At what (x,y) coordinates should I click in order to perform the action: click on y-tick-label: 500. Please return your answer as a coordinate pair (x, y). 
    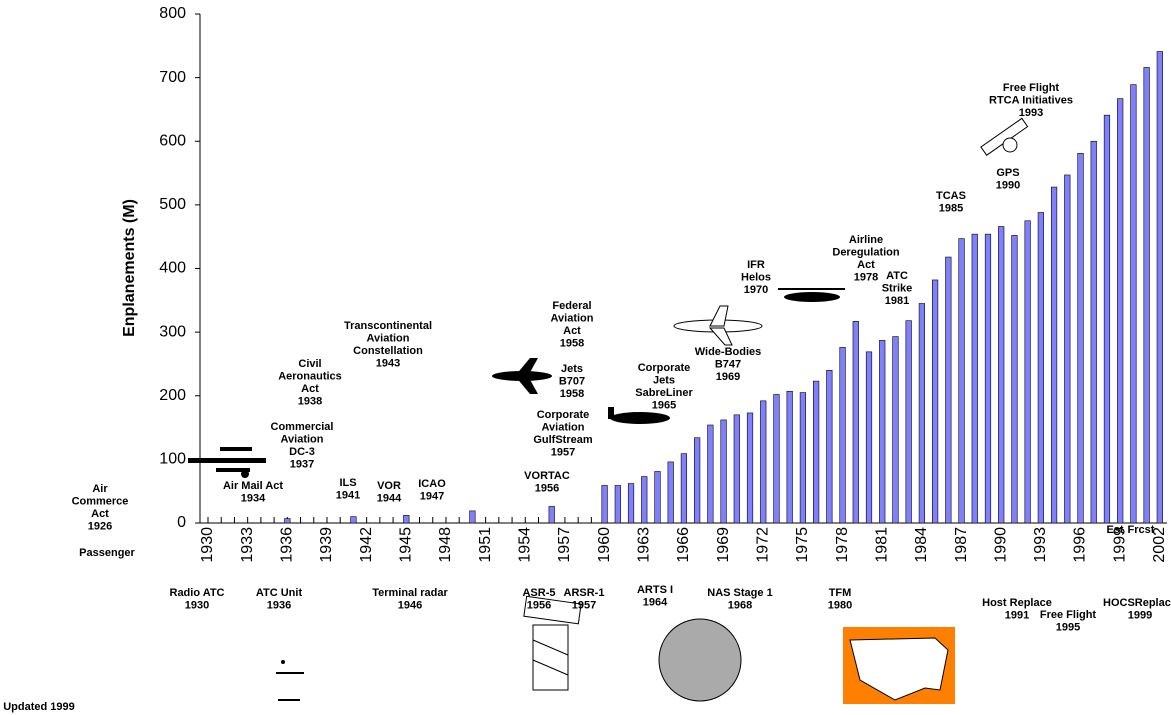
    Looking at the image, I should click on (172, 204).